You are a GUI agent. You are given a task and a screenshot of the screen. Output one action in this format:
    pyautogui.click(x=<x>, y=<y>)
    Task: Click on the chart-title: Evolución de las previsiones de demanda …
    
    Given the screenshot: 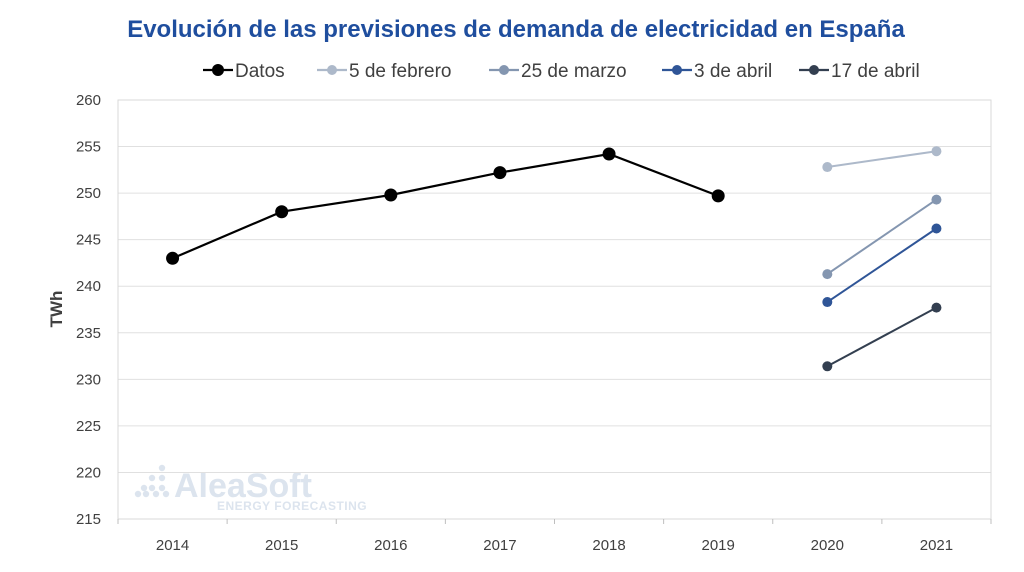 What is the action you would take?
    pyautogui.click(x=516, y=29)
    